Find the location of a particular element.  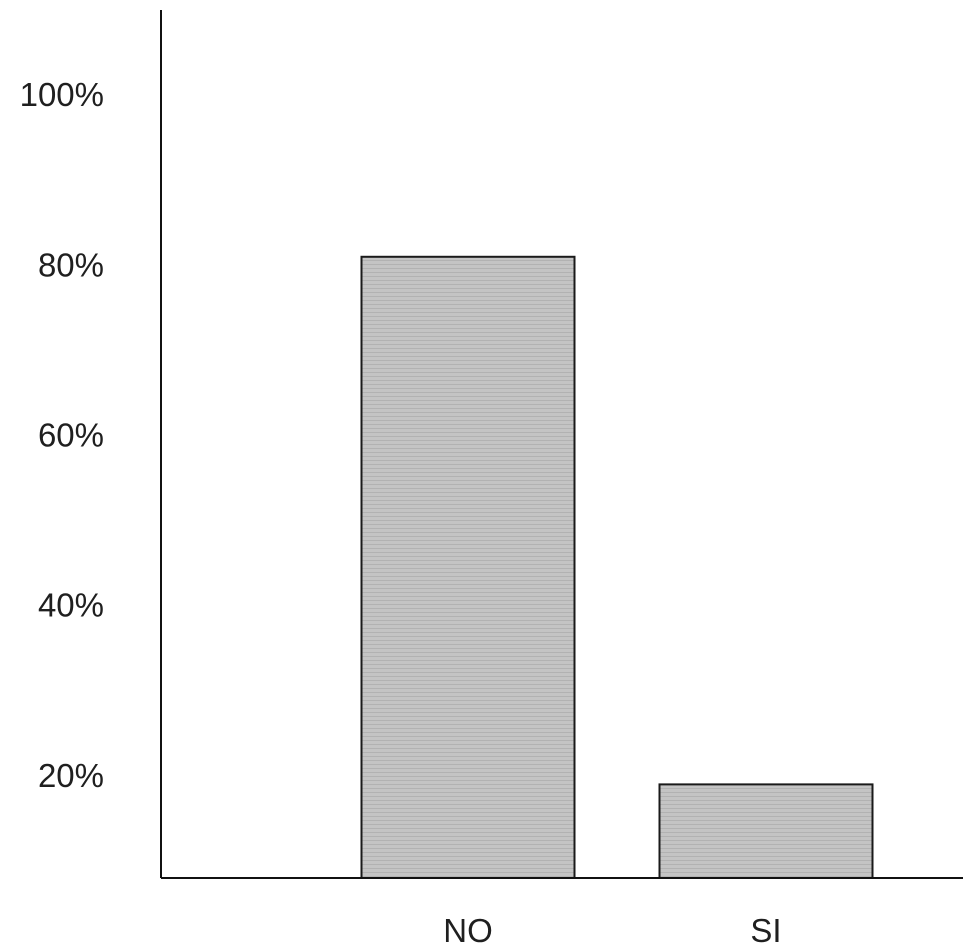

y-axis-ticks: 20% 40% 60% 80% 100% is located at coordinates (62, 435).